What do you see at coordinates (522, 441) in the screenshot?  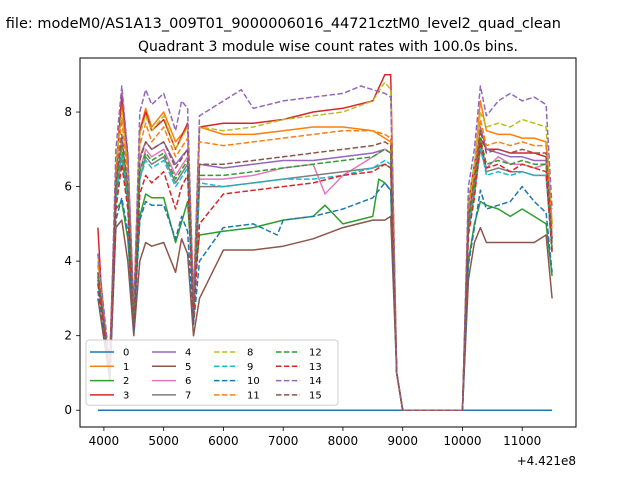 I see `x-tick-label: 11000` at bounding box center [522, 441].